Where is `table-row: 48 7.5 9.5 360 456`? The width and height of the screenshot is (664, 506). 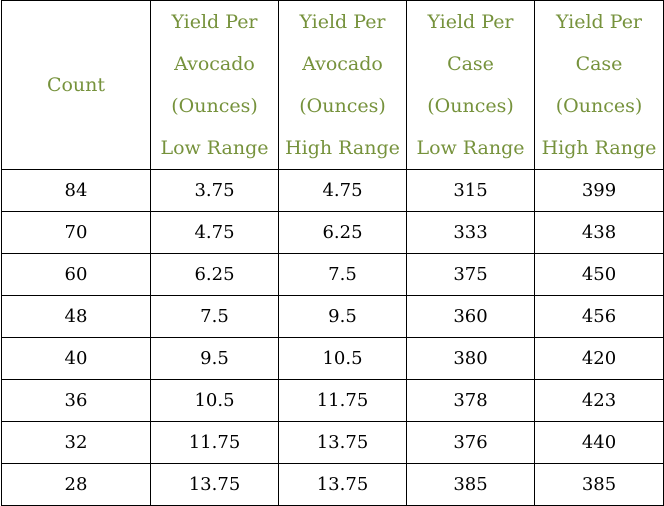
table-row: 48 7.5 9.5 360 456 is located at coordinates (332, 316).